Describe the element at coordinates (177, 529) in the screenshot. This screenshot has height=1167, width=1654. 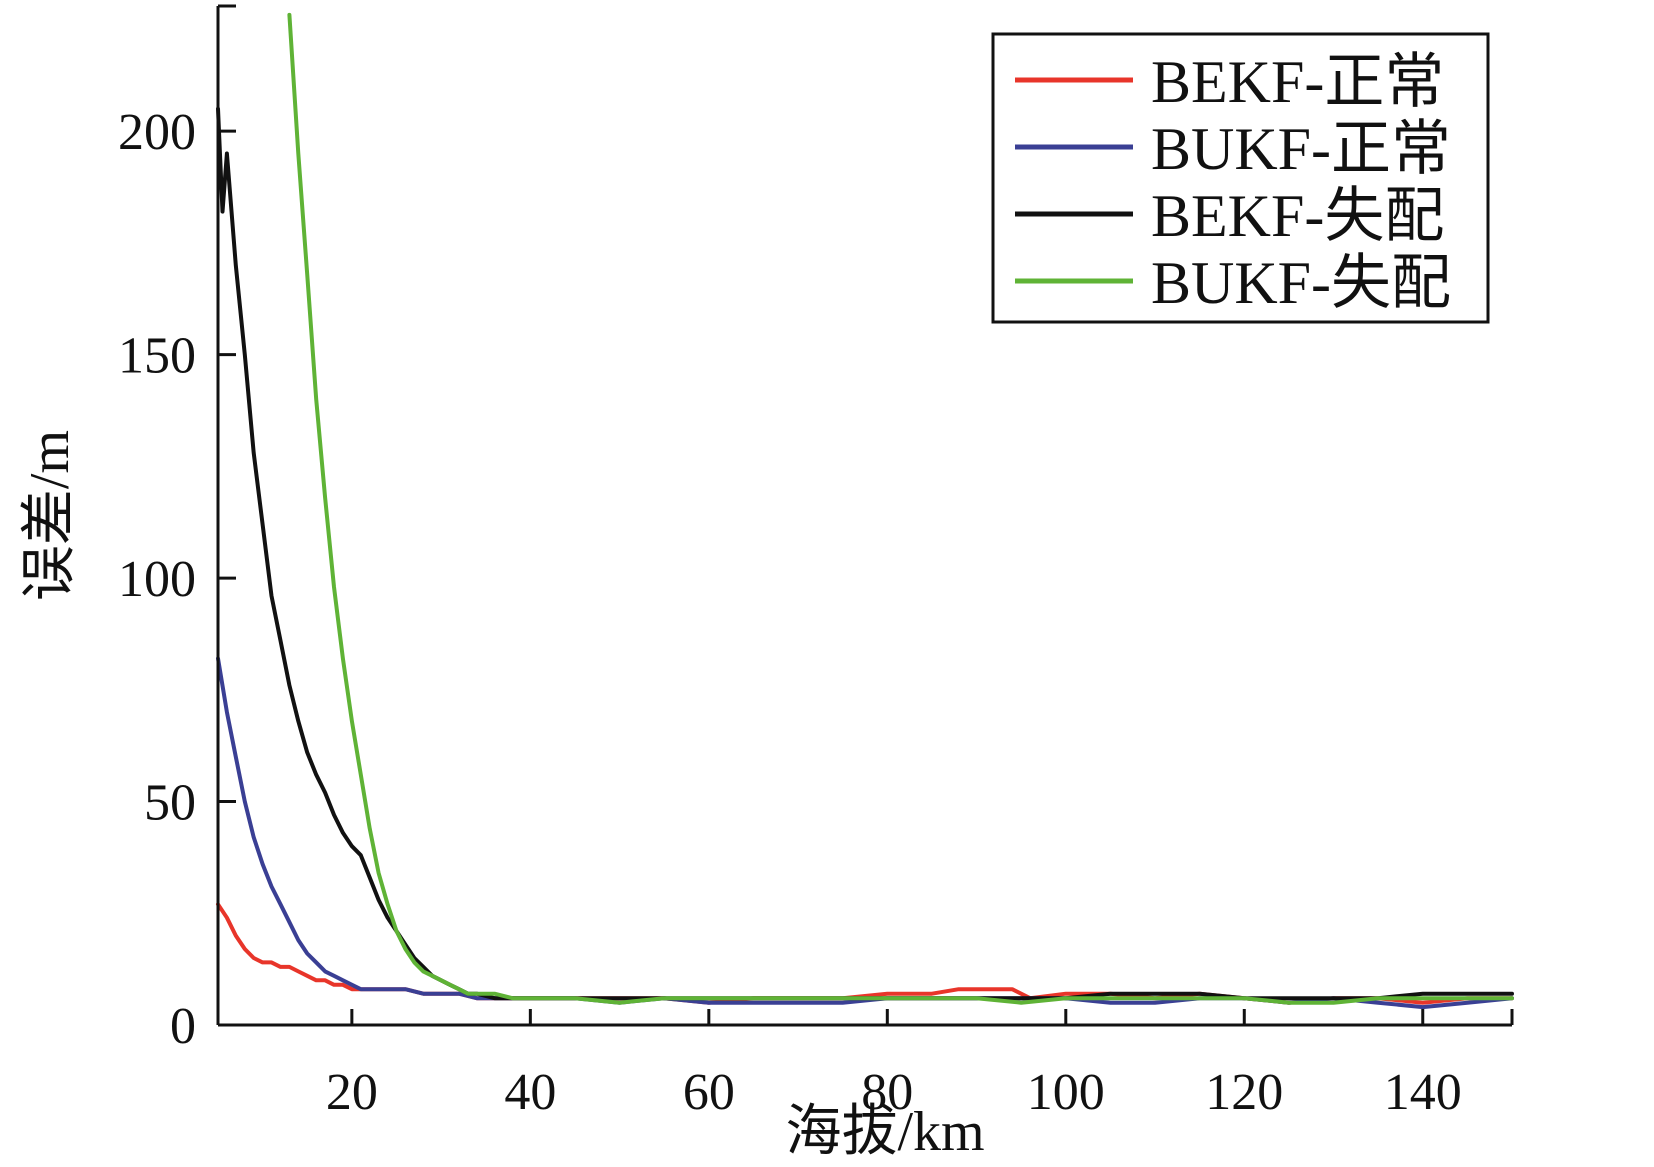
I see `y-axis-ticks: 0 50 100 150 200` at that location.